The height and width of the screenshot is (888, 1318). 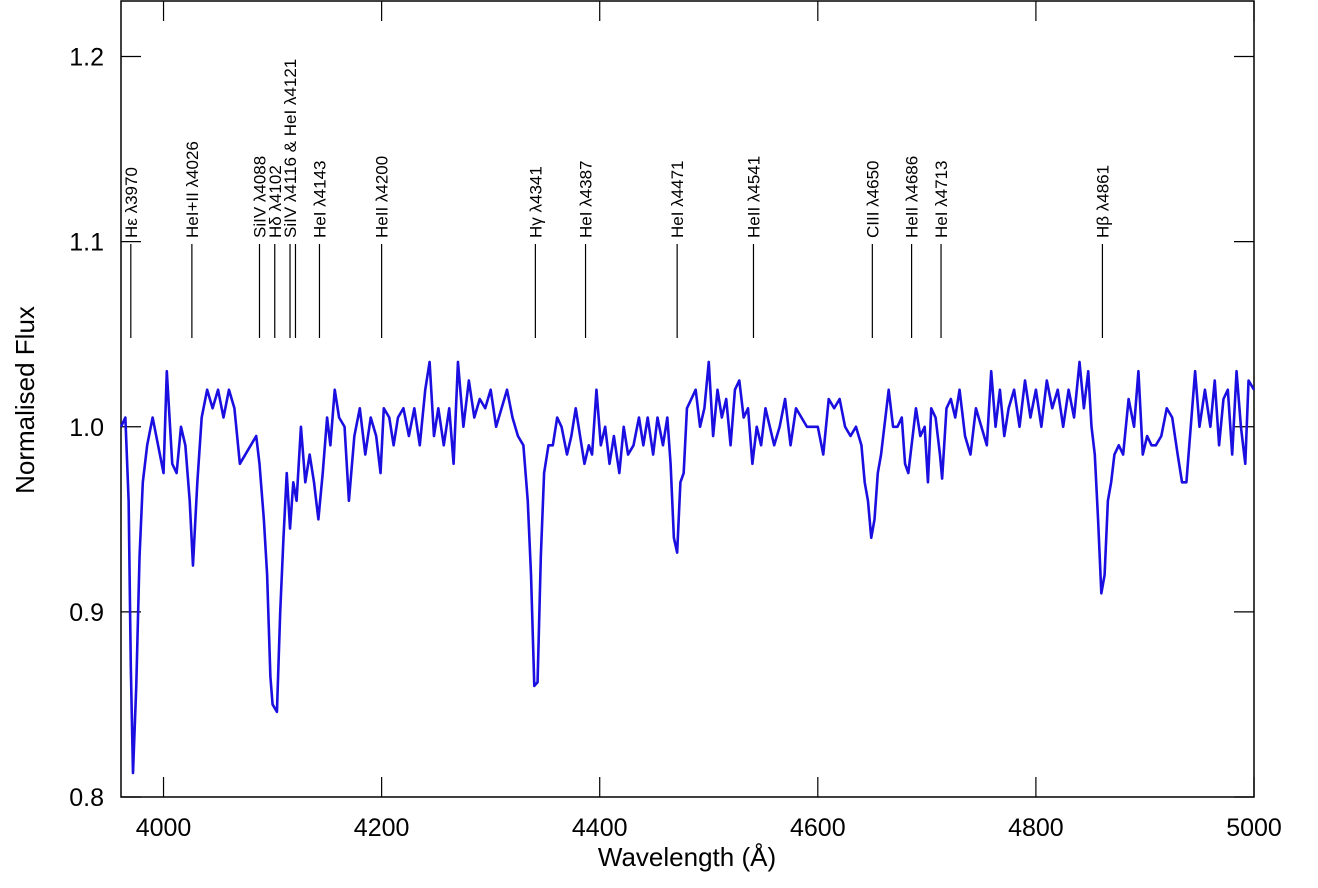 I want to click on y-axis-label: Normalised Flux, so click(x=25, y=400).